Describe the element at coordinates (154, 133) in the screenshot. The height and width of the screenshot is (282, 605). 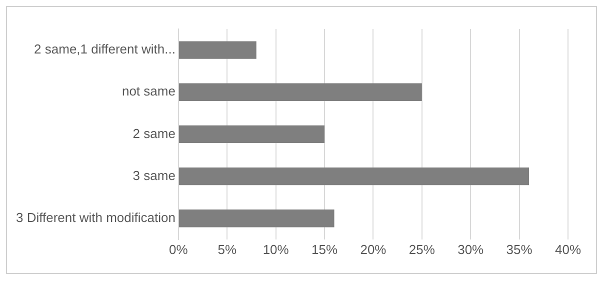
I see `y-tick-label: 2 same` at that location.